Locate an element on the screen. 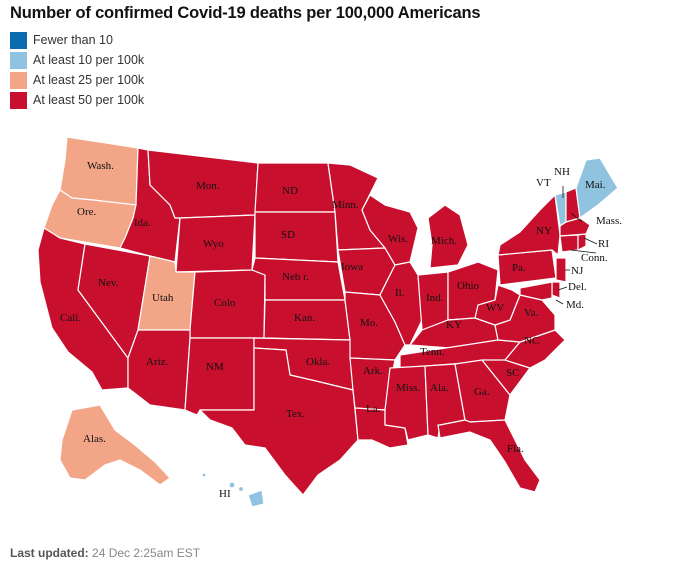 Image resolution: width=673 pixels, height=562 pixels. legend-item: At least 25 per 100k is located at coordinates (77, 80).